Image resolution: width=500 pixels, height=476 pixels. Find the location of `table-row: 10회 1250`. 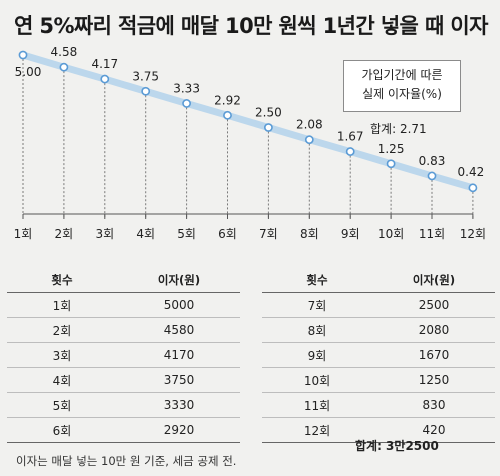

table-row: 10회 1250 is located at coordinates (378, 380).